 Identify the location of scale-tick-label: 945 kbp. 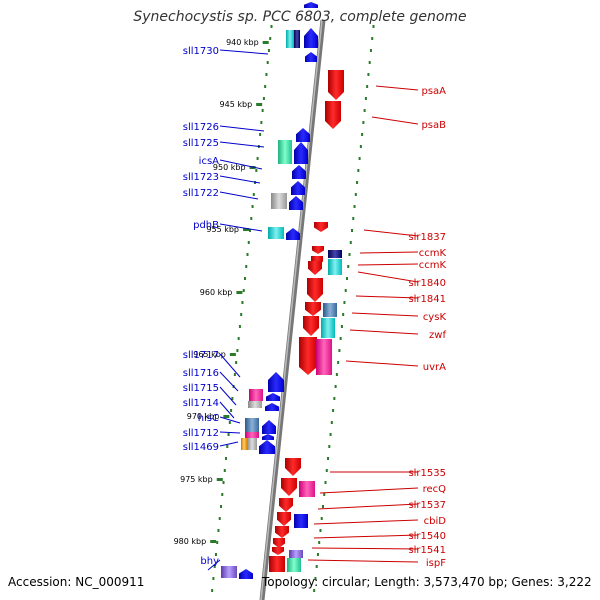
(236, 104).